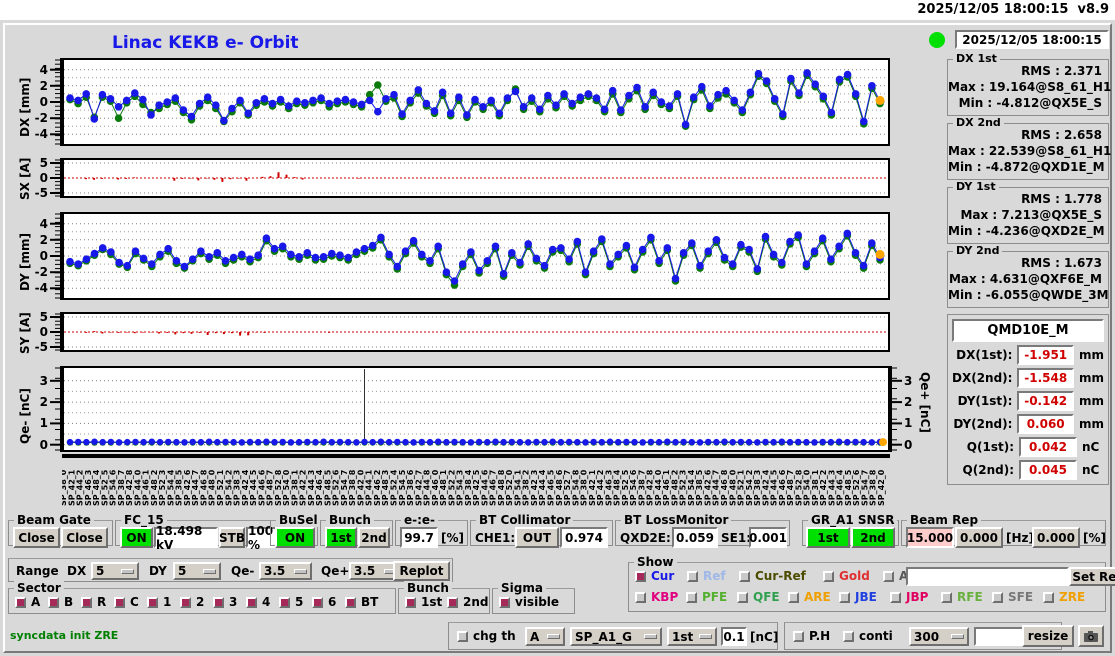 This screenshot has height=656, width=1115. What do you see at coordinates (772, 576) in the screenshot?
I see `show-checkbox-curref: Cur-Ref` at bounding box center [772, 576].